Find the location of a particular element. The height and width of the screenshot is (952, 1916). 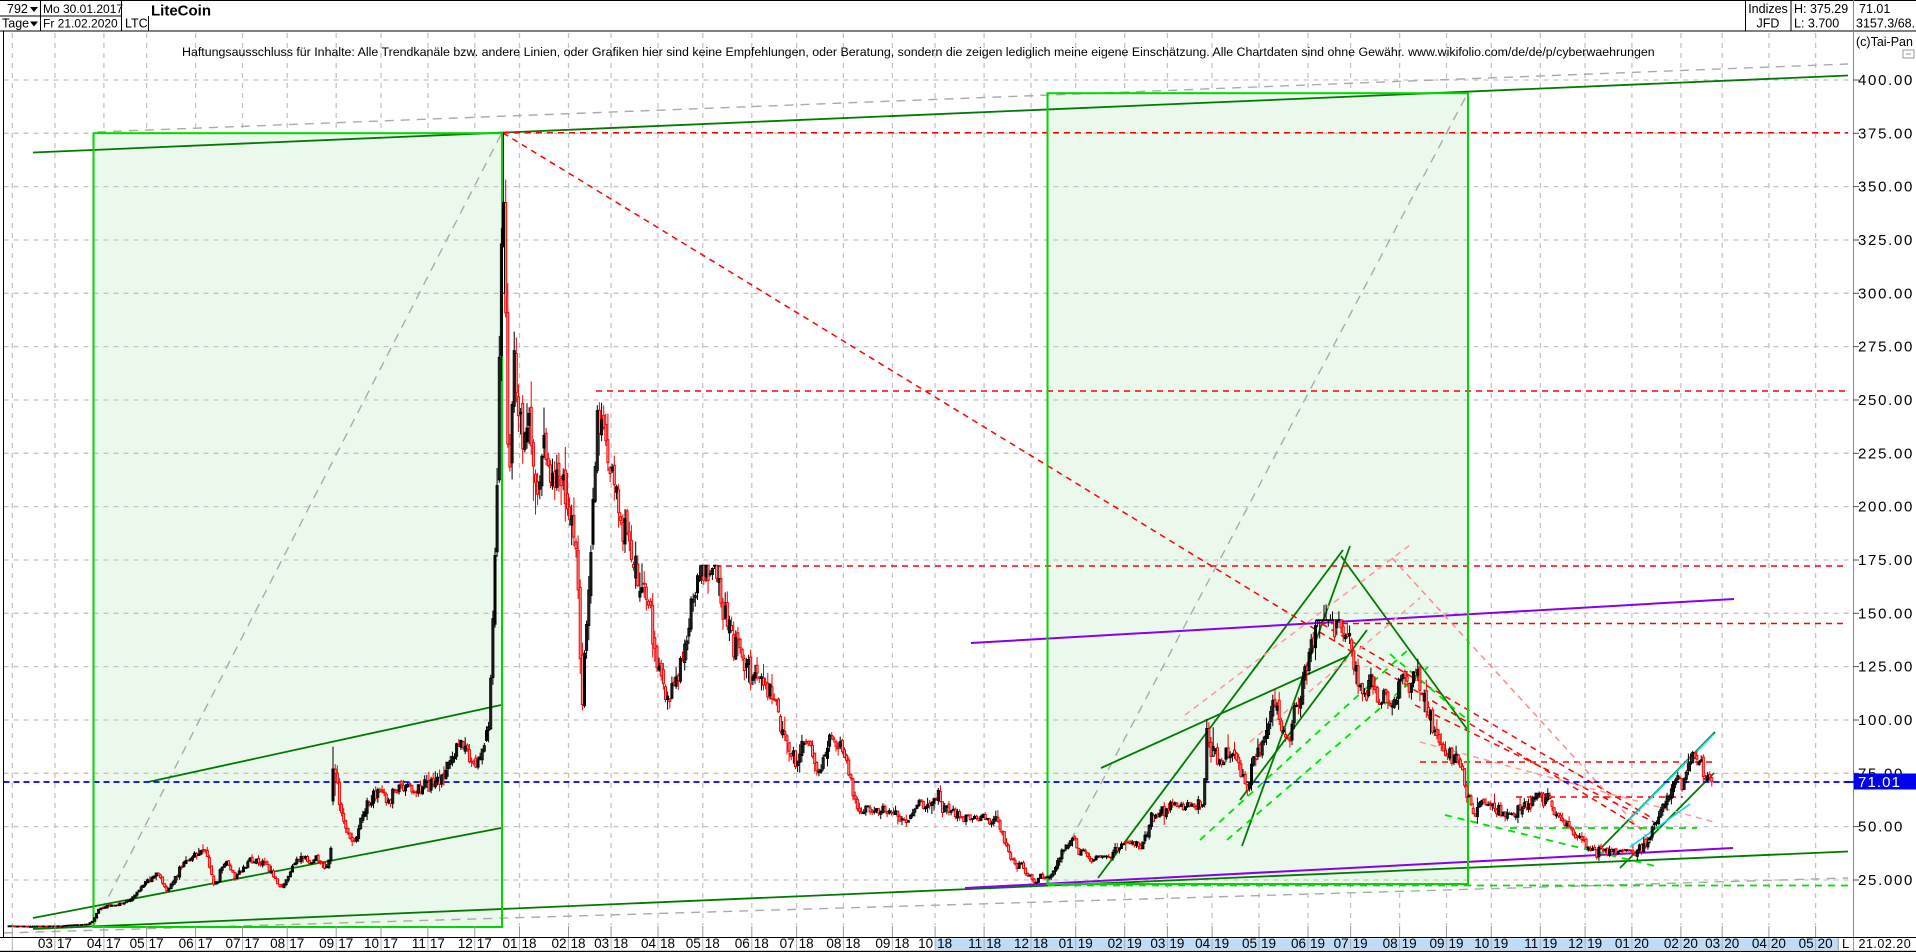

svg-text: 300.00 is located at coordinates (1886, 293).